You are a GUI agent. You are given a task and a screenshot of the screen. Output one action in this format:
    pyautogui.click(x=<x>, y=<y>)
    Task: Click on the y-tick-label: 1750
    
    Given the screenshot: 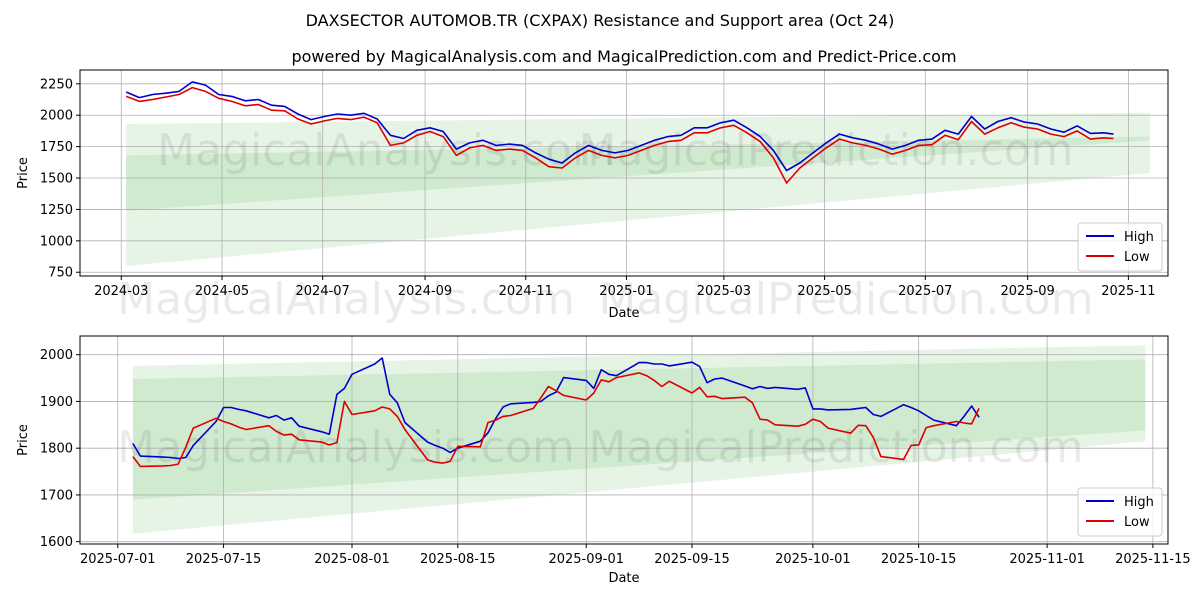 What is the action you would take?
    pyautogui.click(x=56, y=147)
    